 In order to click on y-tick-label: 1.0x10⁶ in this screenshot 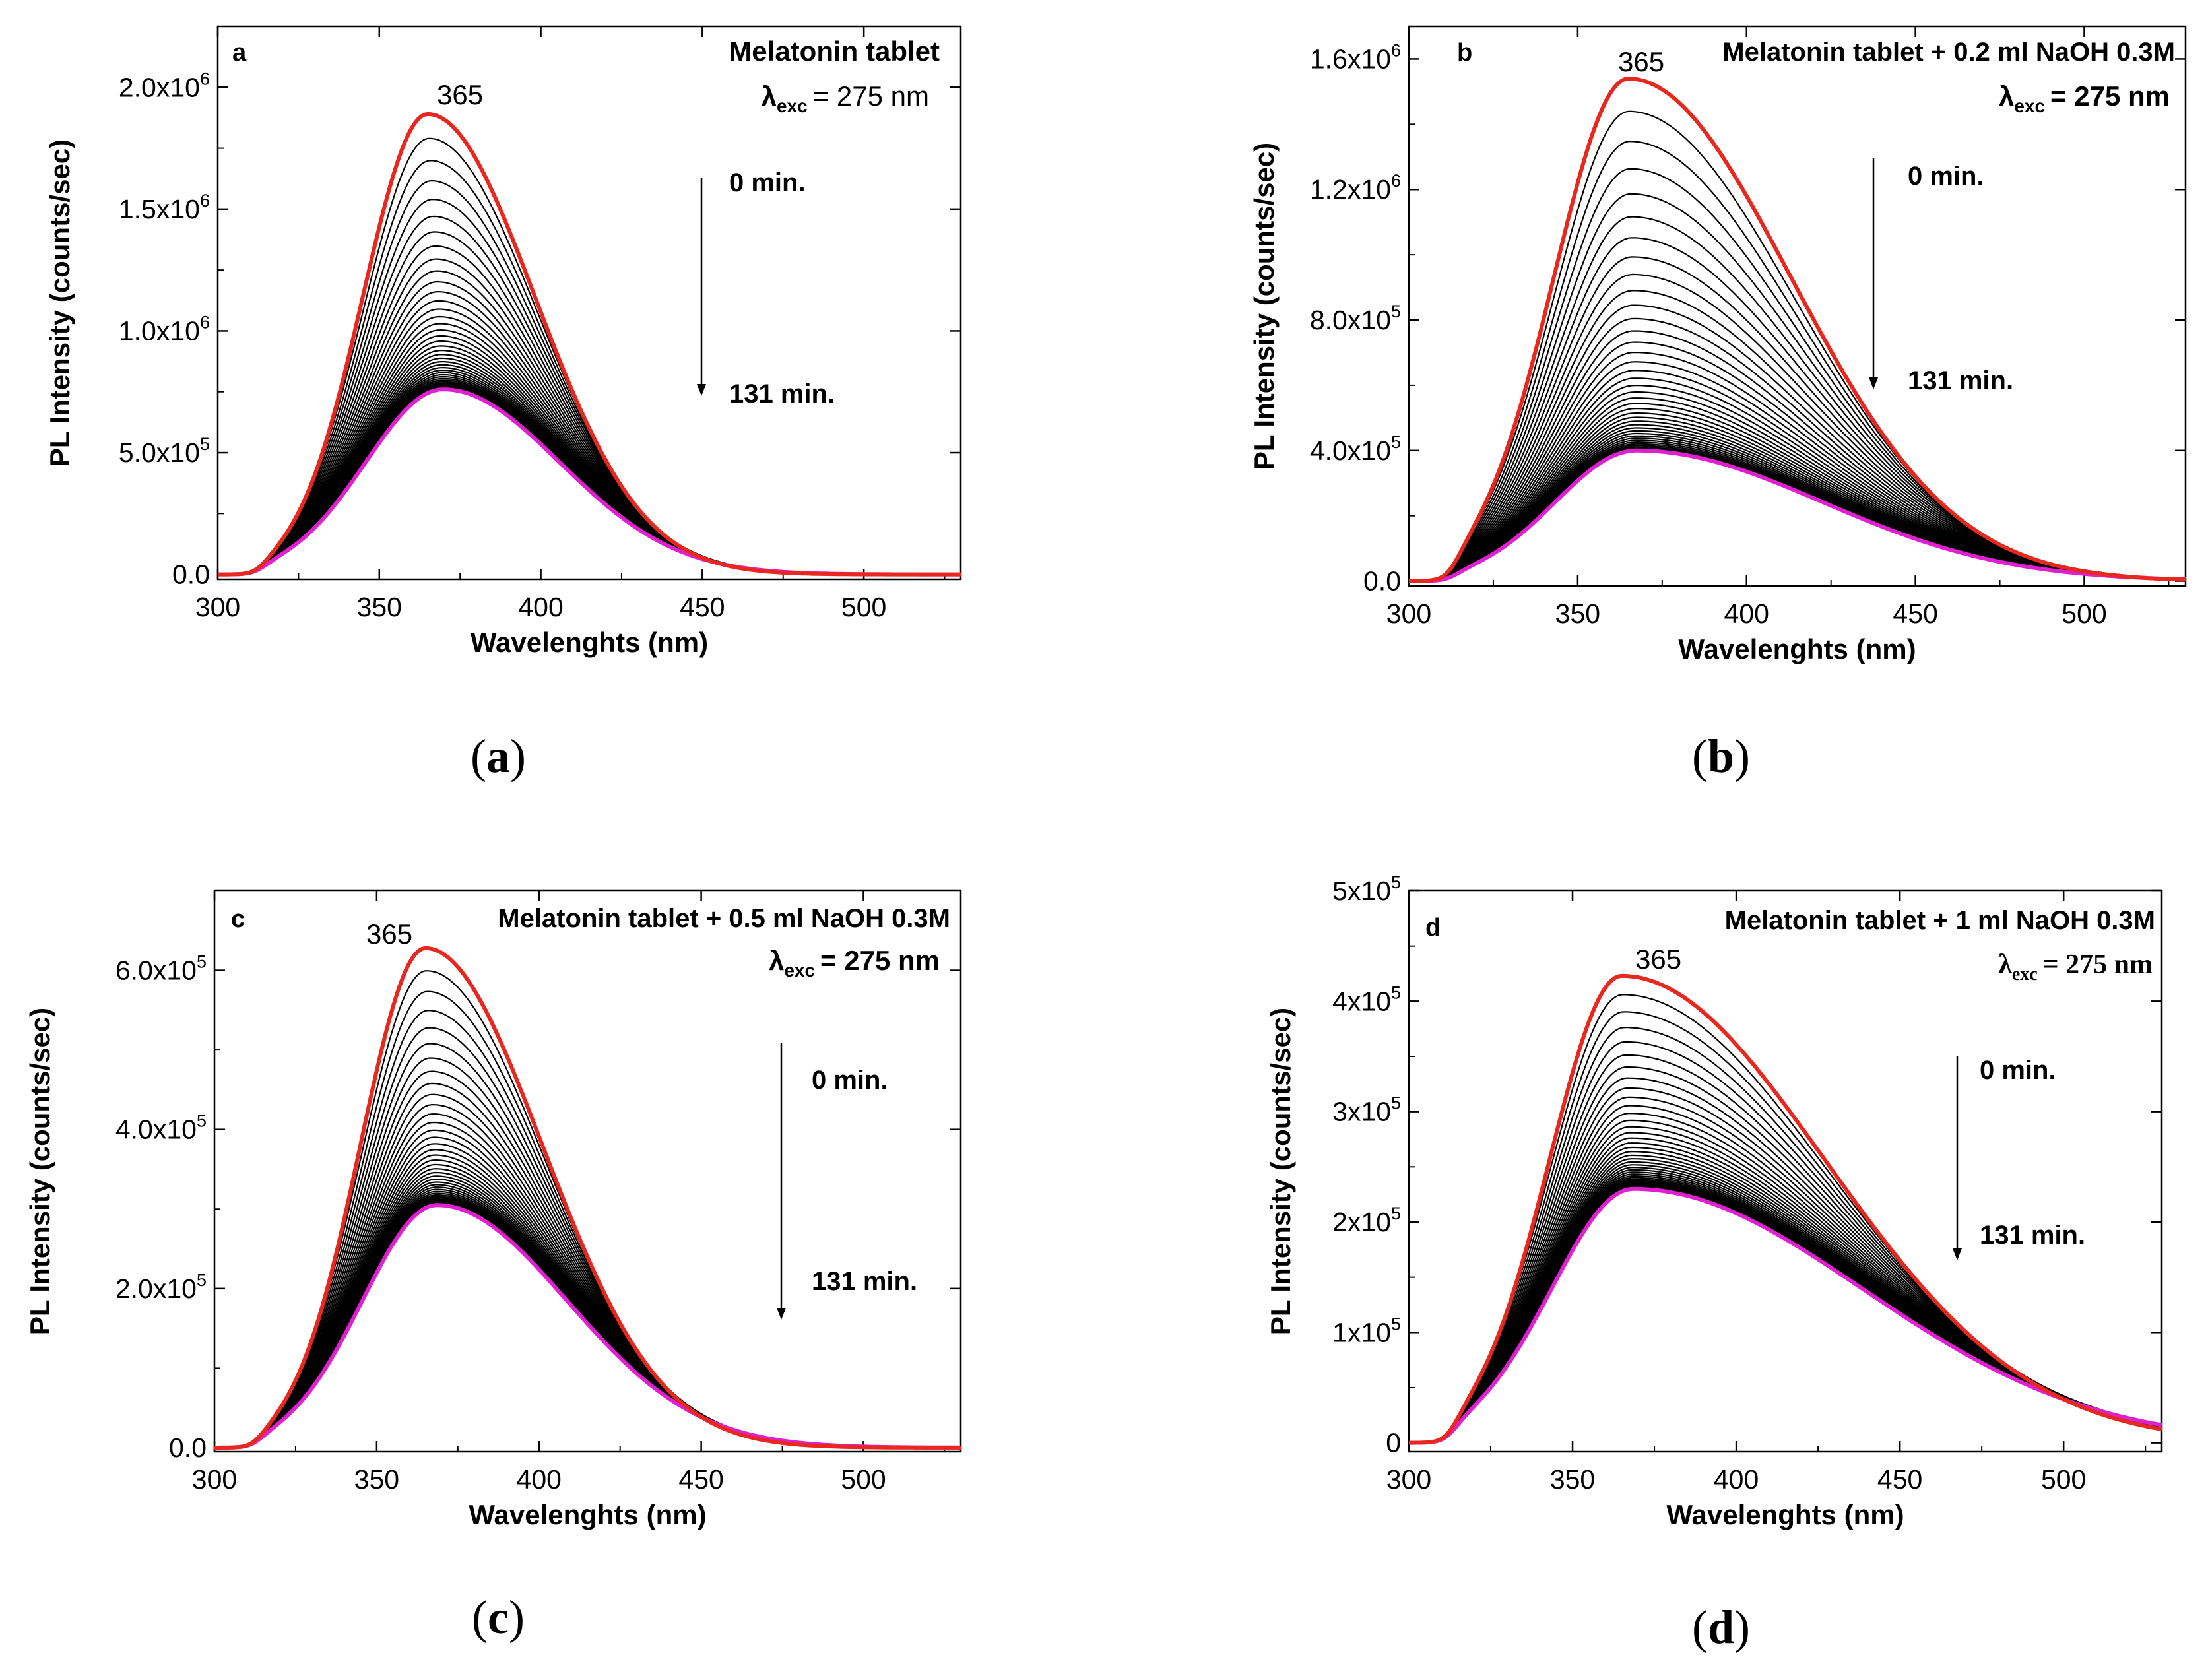, I will do `click(165, 329)`.